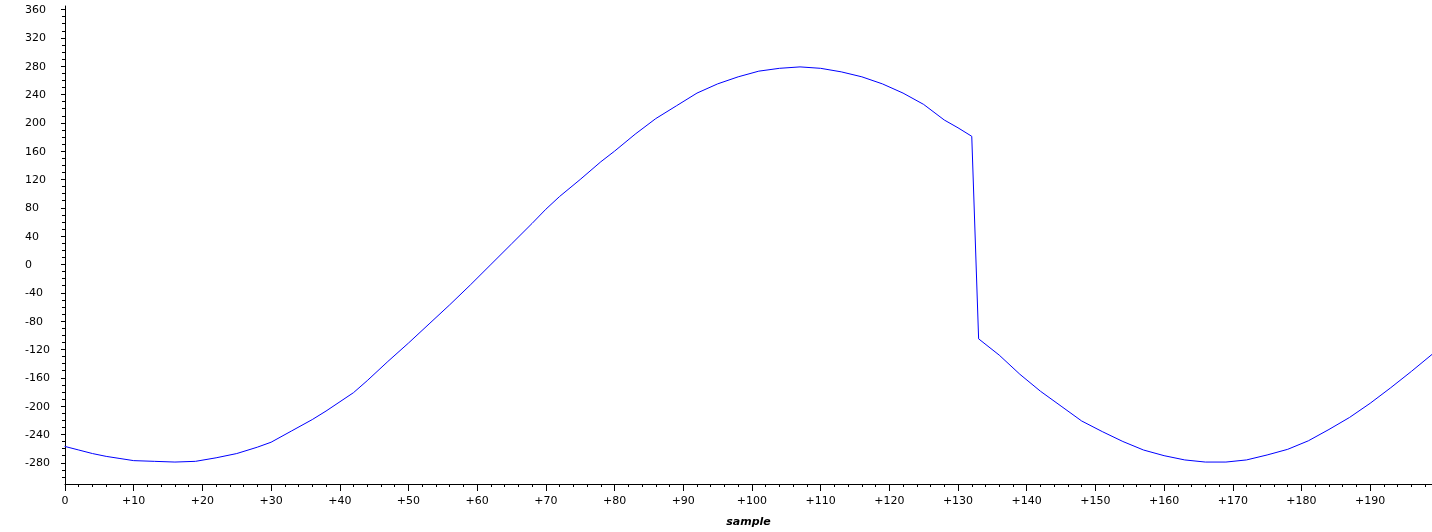 The height and width of the screenshot is (532, 1432). What do you see at coordinates (37, 349) in the screenshot?
I see `y-tick-label: -120` at bounding box center [37, 349].